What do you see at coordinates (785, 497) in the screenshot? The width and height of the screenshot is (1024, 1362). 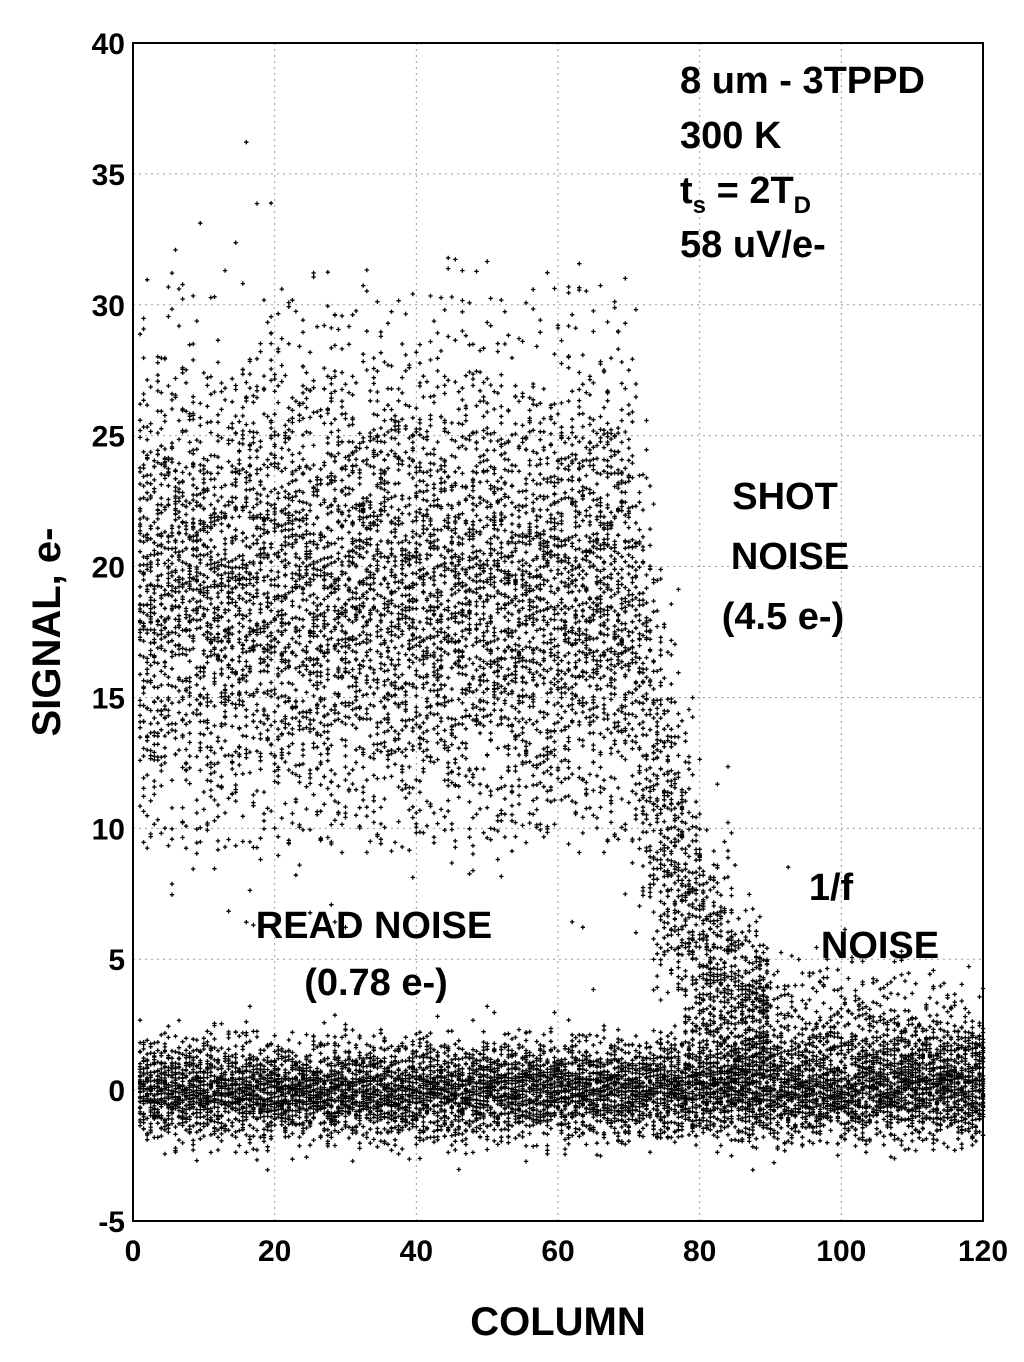 I see `annotation-shot-noise-line1: SHOT` at bounding box center [785, 497].